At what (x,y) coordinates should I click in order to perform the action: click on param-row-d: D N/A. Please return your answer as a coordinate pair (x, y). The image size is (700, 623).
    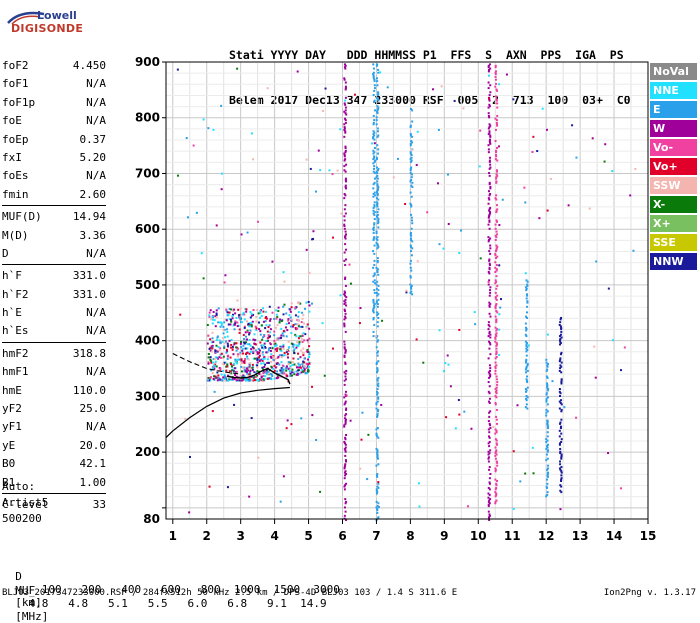
    Looking at the image, I should click on (54, 254).